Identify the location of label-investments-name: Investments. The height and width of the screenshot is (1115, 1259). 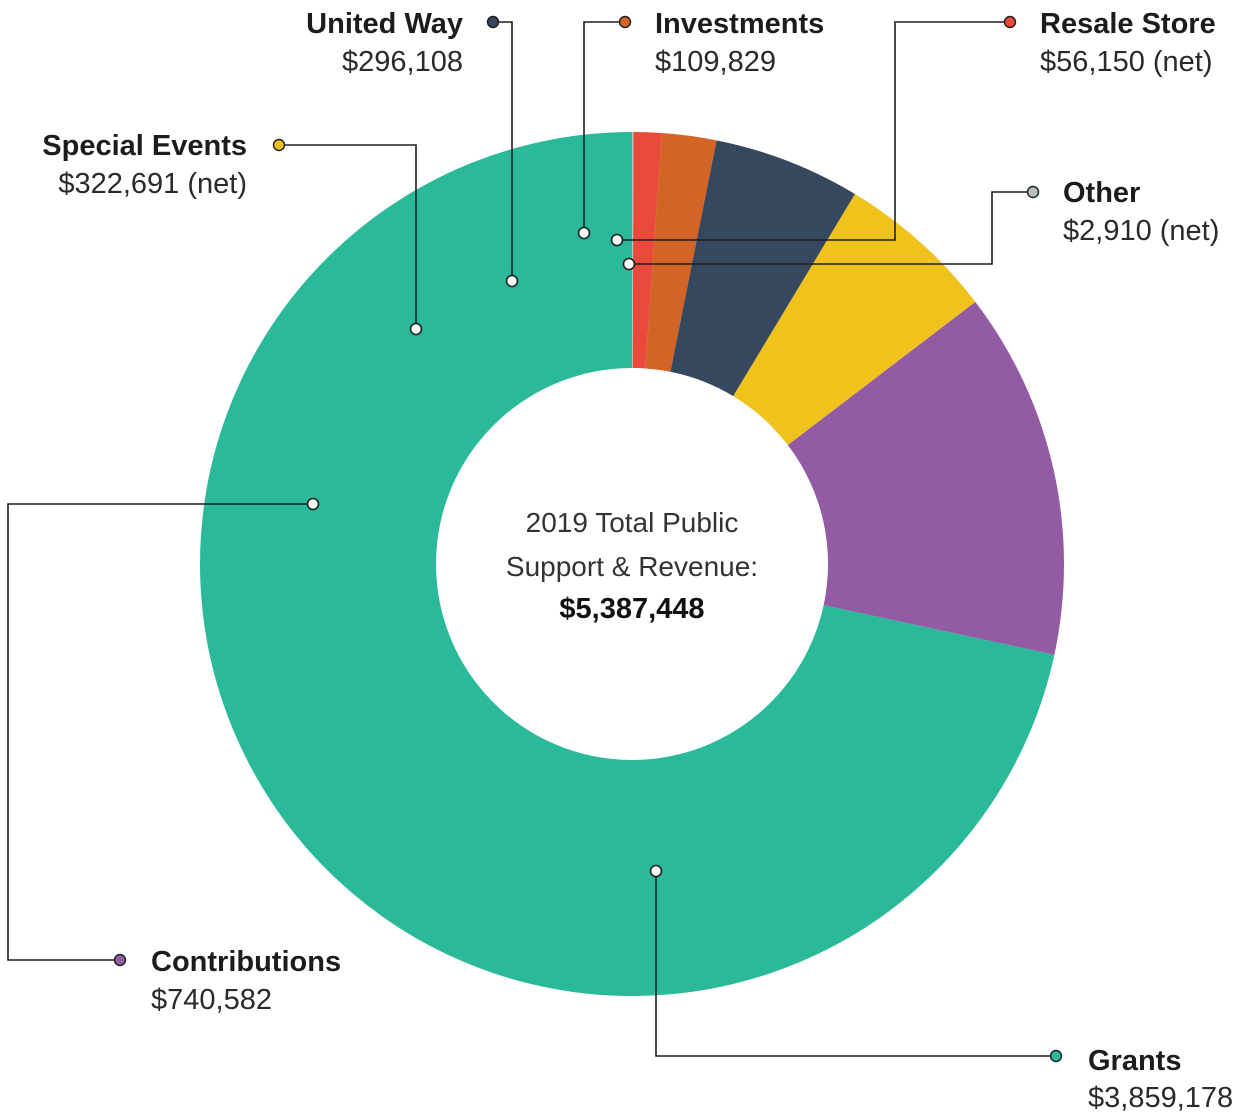
(739, 24).